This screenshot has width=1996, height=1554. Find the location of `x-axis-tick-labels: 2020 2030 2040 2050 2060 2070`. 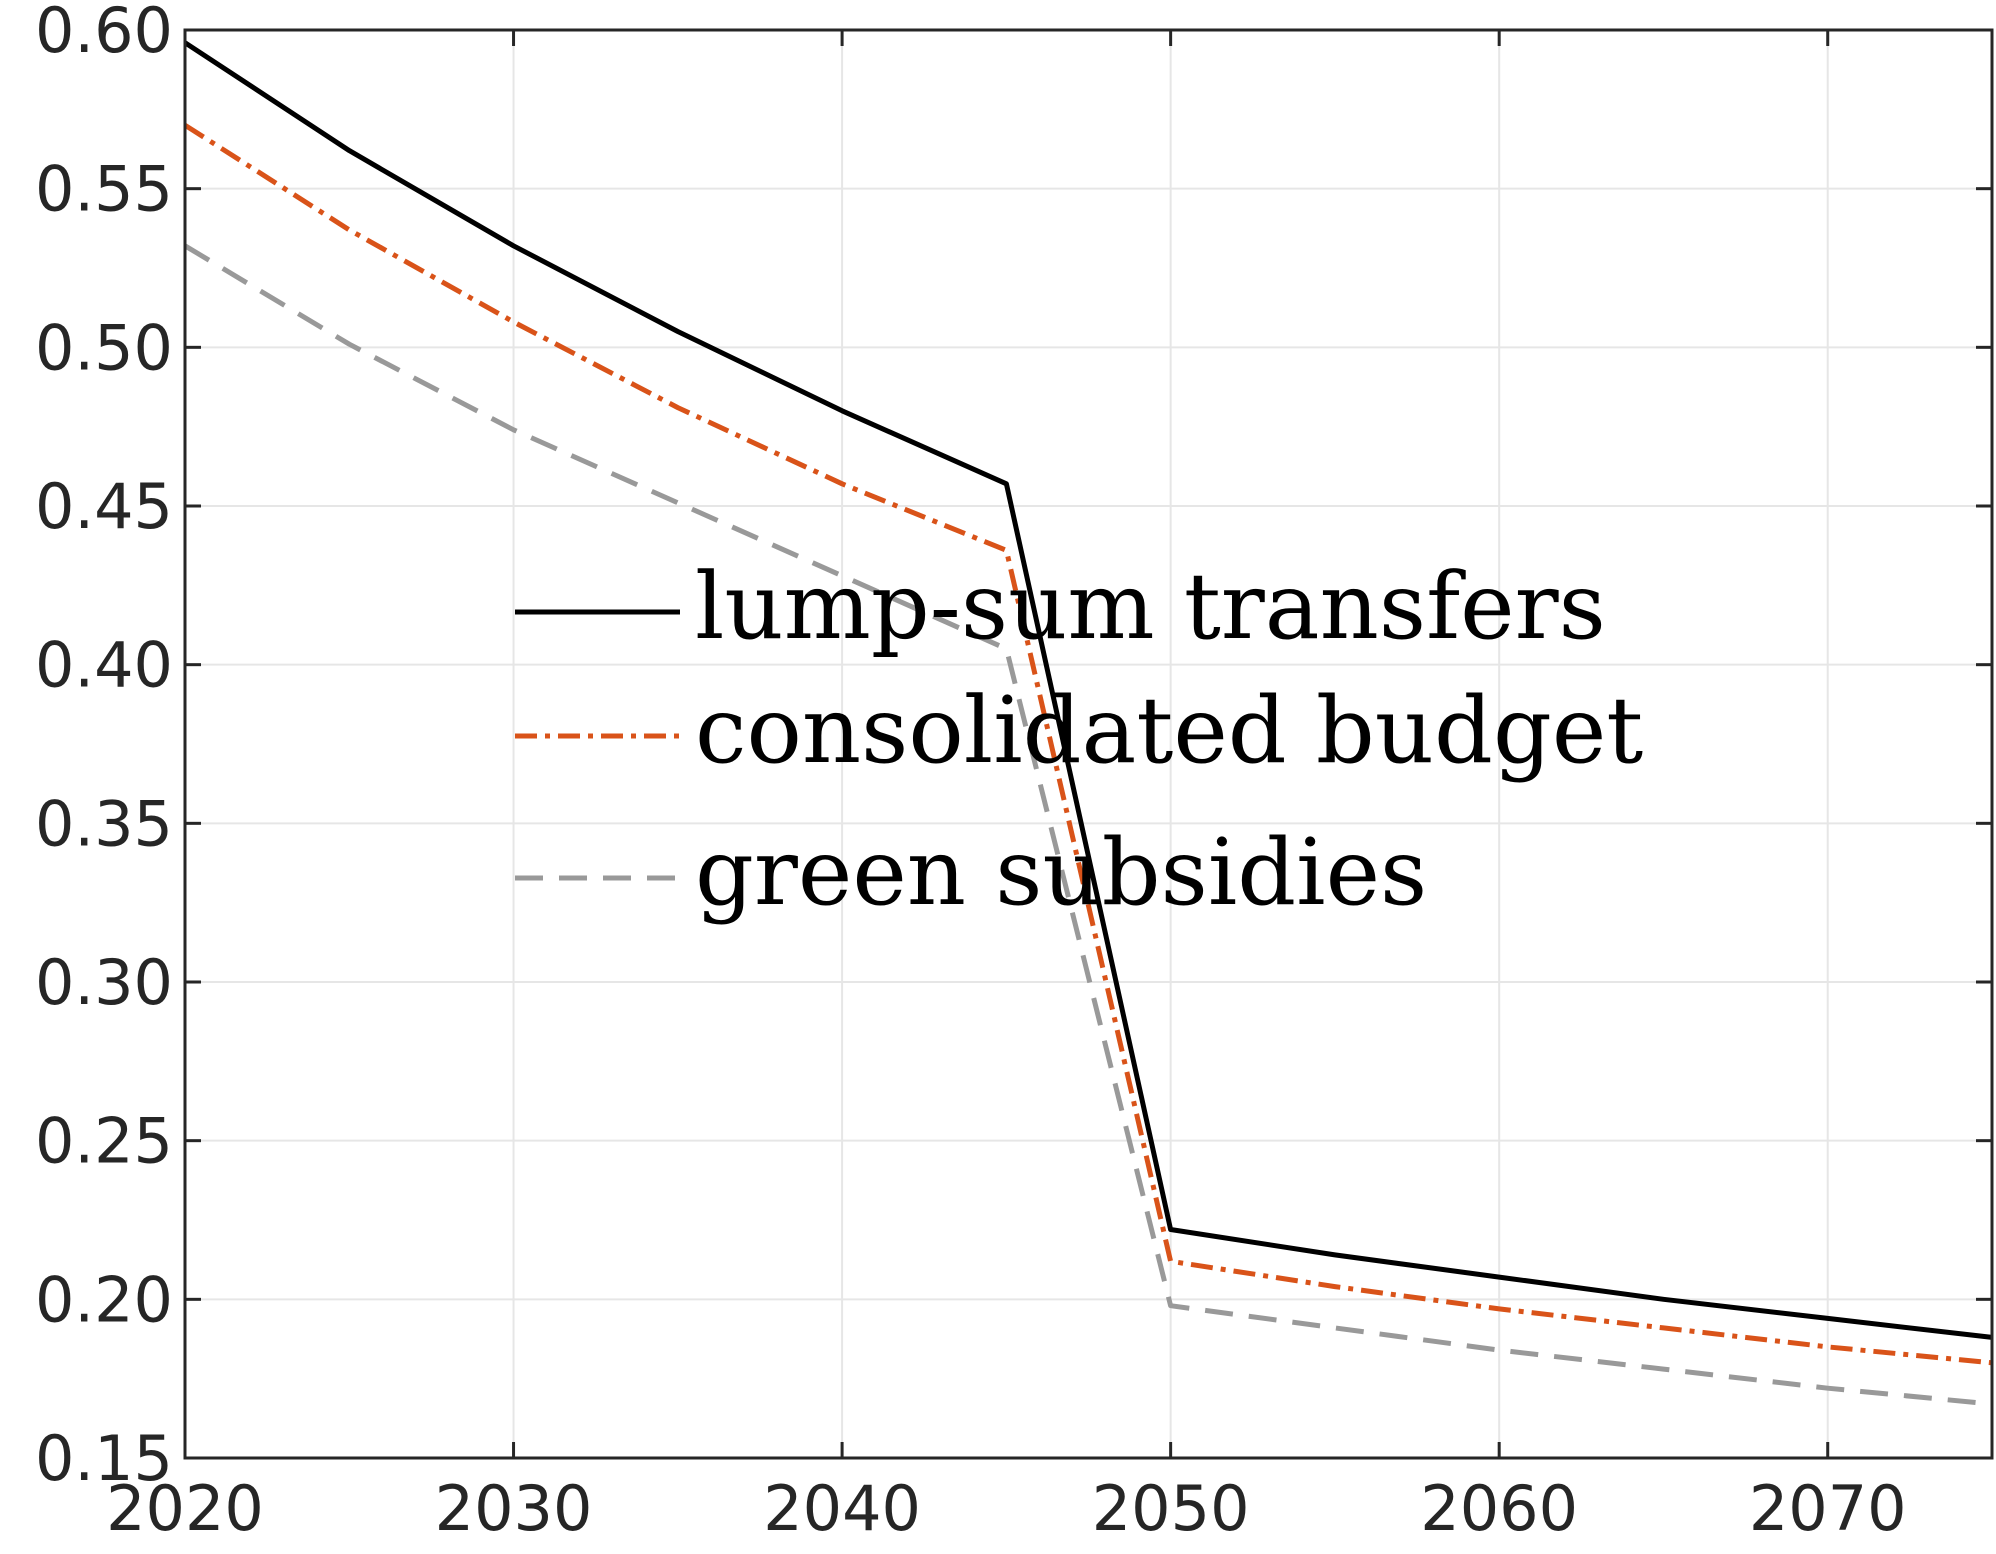

x-axis-tick-labels: 2020 2030 2040 2050 2060 2070 is located at coordinates (1006, 1508).